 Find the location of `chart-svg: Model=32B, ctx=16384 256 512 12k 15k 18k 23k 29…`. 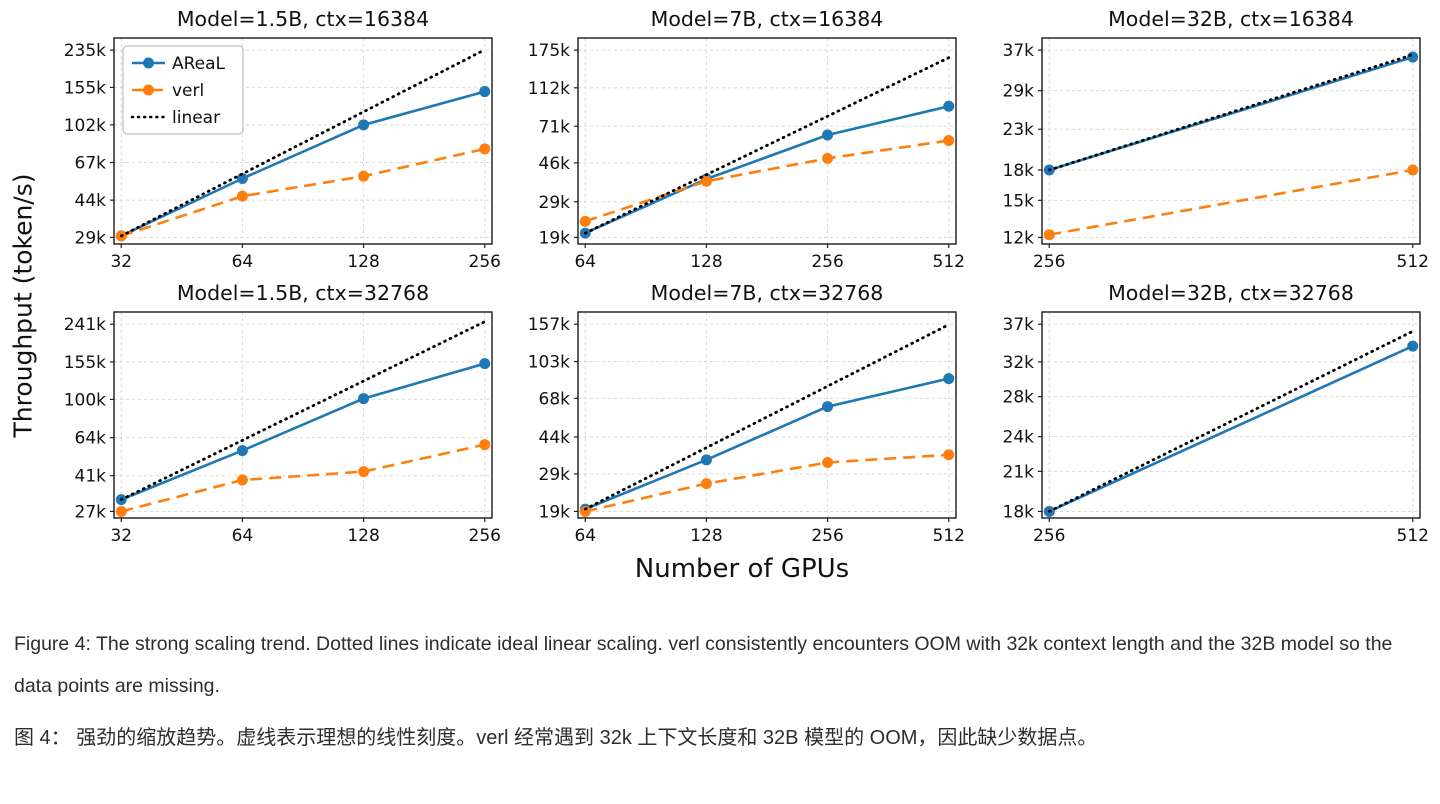

chart-svg: Model=32B, ctx=16384 256 512 12k 15k 18k 23k 29… is located at coordinates (1216, 139).